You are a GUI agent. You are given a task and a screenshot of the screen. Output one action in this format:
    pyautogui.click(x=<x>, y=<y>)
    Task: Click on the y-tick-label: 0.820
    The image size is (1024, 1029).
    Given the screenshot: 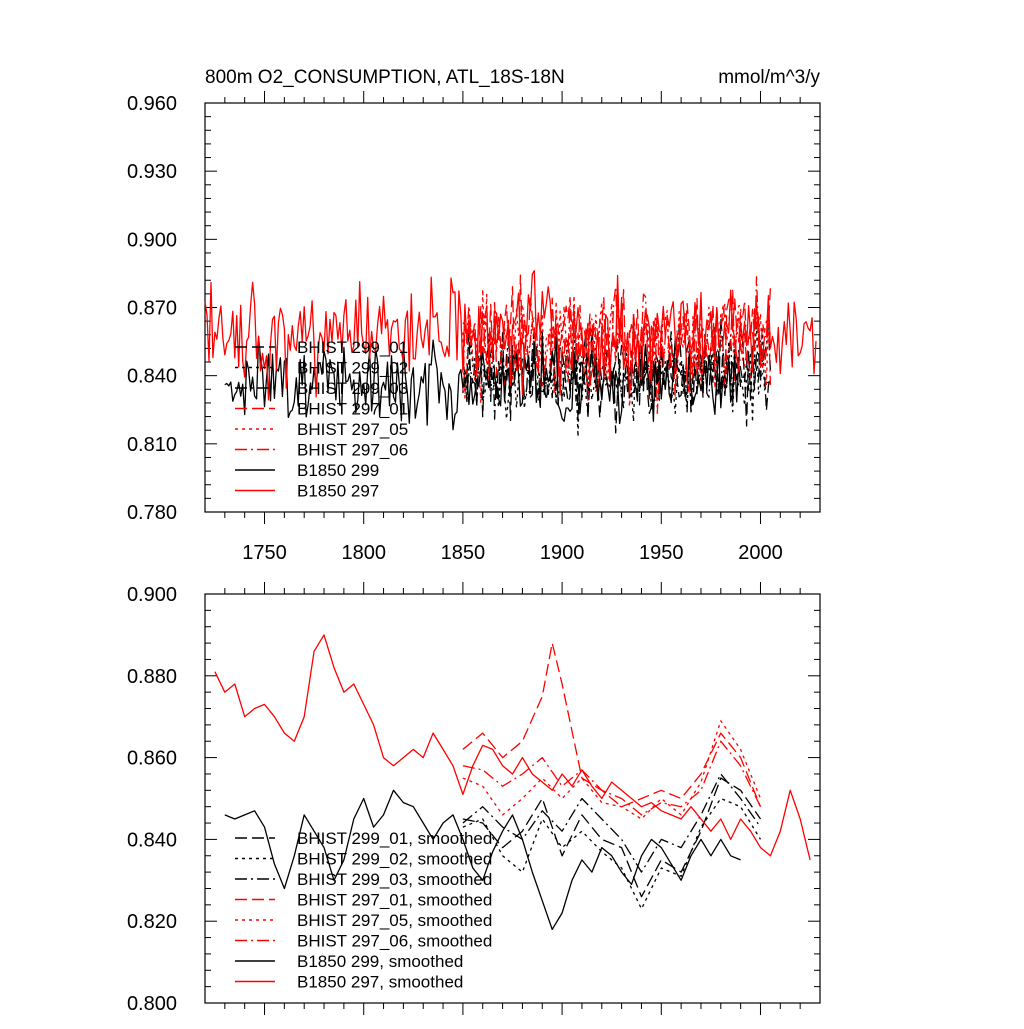 What is the action you would take?
    pyautogui.click(x=152, y=922)
    